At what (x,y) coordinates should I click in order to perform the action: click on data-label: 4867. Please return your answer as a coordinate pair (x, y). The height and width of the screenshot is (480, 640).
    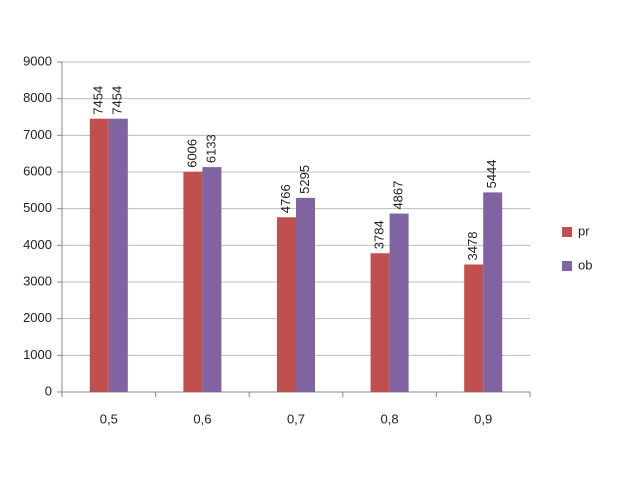
    Looking at the image, I should click on (398, 195).